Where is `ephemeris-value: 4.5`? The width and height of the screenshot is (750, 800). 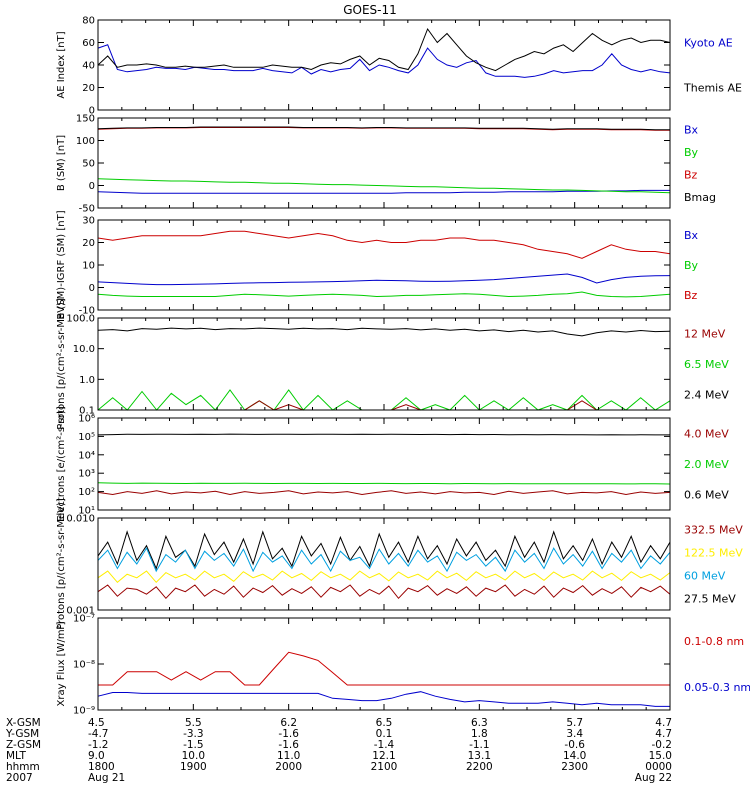 ephemeris-value: 4.5 is located at coordinates (96, 723).